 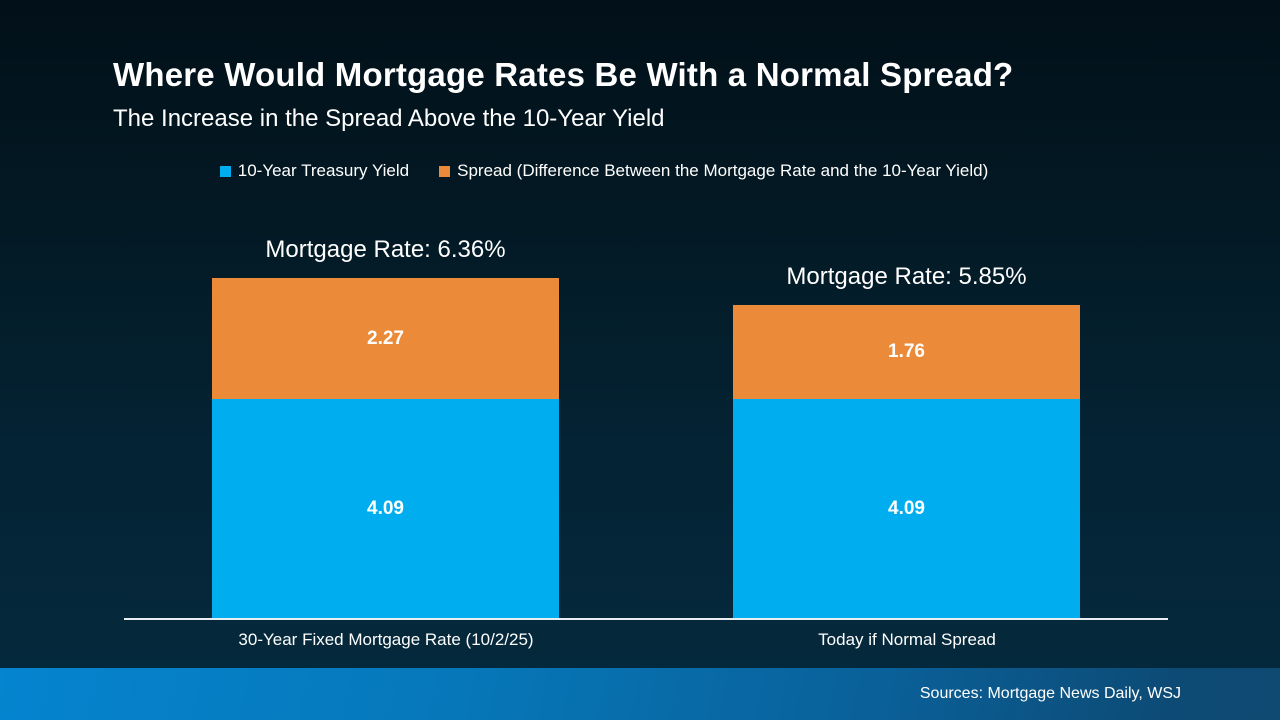 What do you see at coordinates (1050, 693) in the screenshot?
I see `sources-text: Sources: Mortgage News Daily, WSJ` at bounding box center [1050, 693].